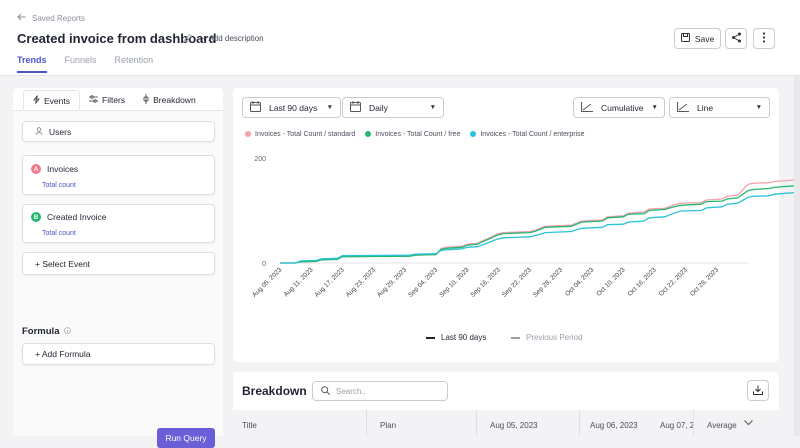 The width and height of the screenshot is (800, 448). I want to click on sliders-icon, so click(93, 100).